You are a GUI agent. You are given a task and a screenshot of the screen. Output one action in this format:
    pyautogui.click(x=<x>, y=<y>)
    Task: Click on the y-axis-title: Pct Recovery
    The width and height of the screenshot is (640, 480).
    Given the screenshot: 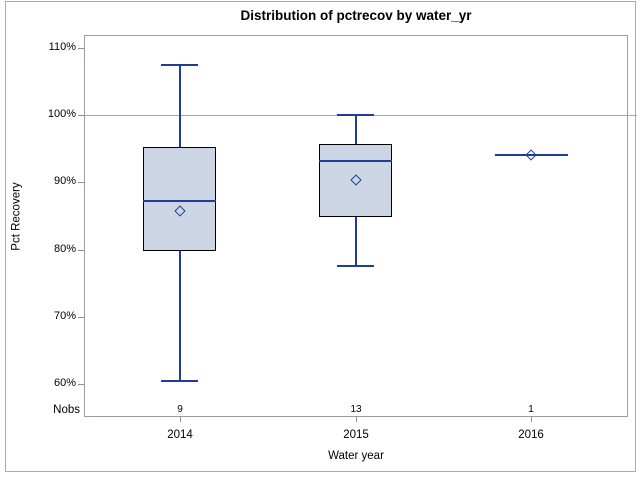 What is the action you would take?
    pyautogui.click(x=16, y=216)
    